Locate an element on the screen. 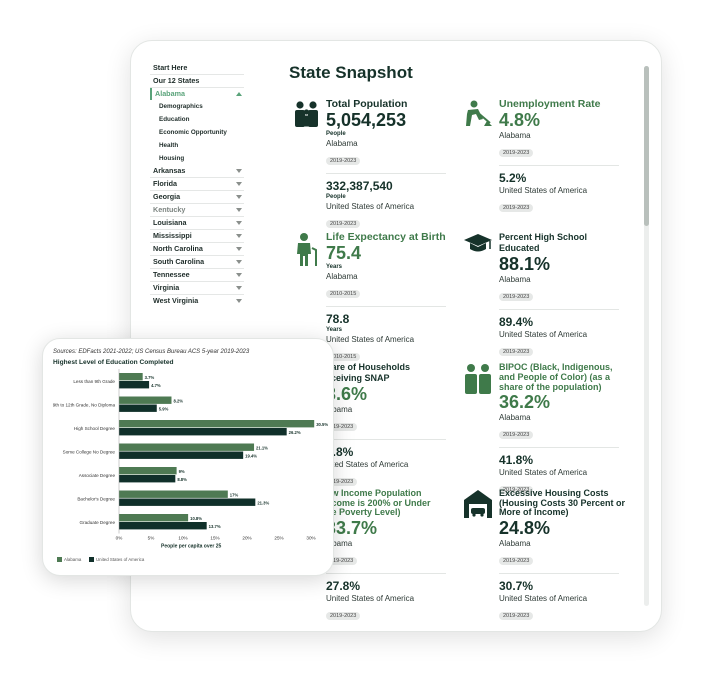 Image resolution: width=713 pixels, height=684 pixels. metric-value: 75.4 is located at coordinates (344, 253).